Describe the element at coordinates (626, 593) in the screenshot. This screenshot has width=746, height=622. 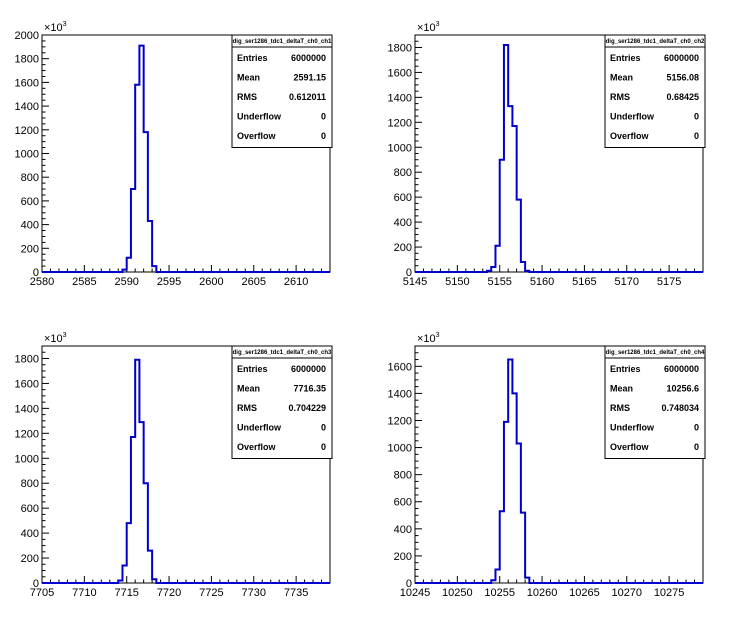
I see `x-tick-label: 10270` at that location.